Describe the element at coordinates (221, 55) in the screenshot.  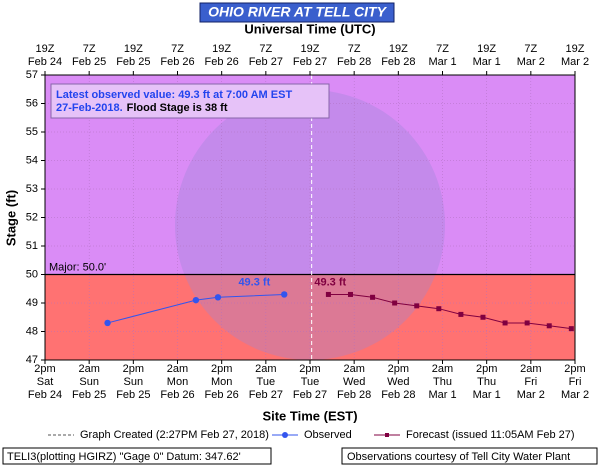
I see `x2-tick-label: 19Z Feb 26` at that location.